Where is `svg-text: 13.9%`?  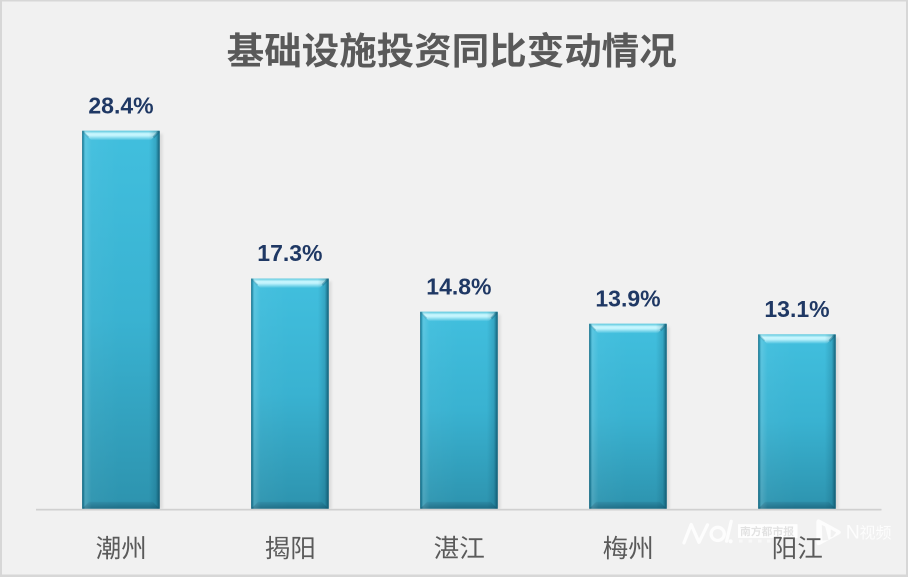 svg-text: 13.9% is located at coordinates (627, 298).